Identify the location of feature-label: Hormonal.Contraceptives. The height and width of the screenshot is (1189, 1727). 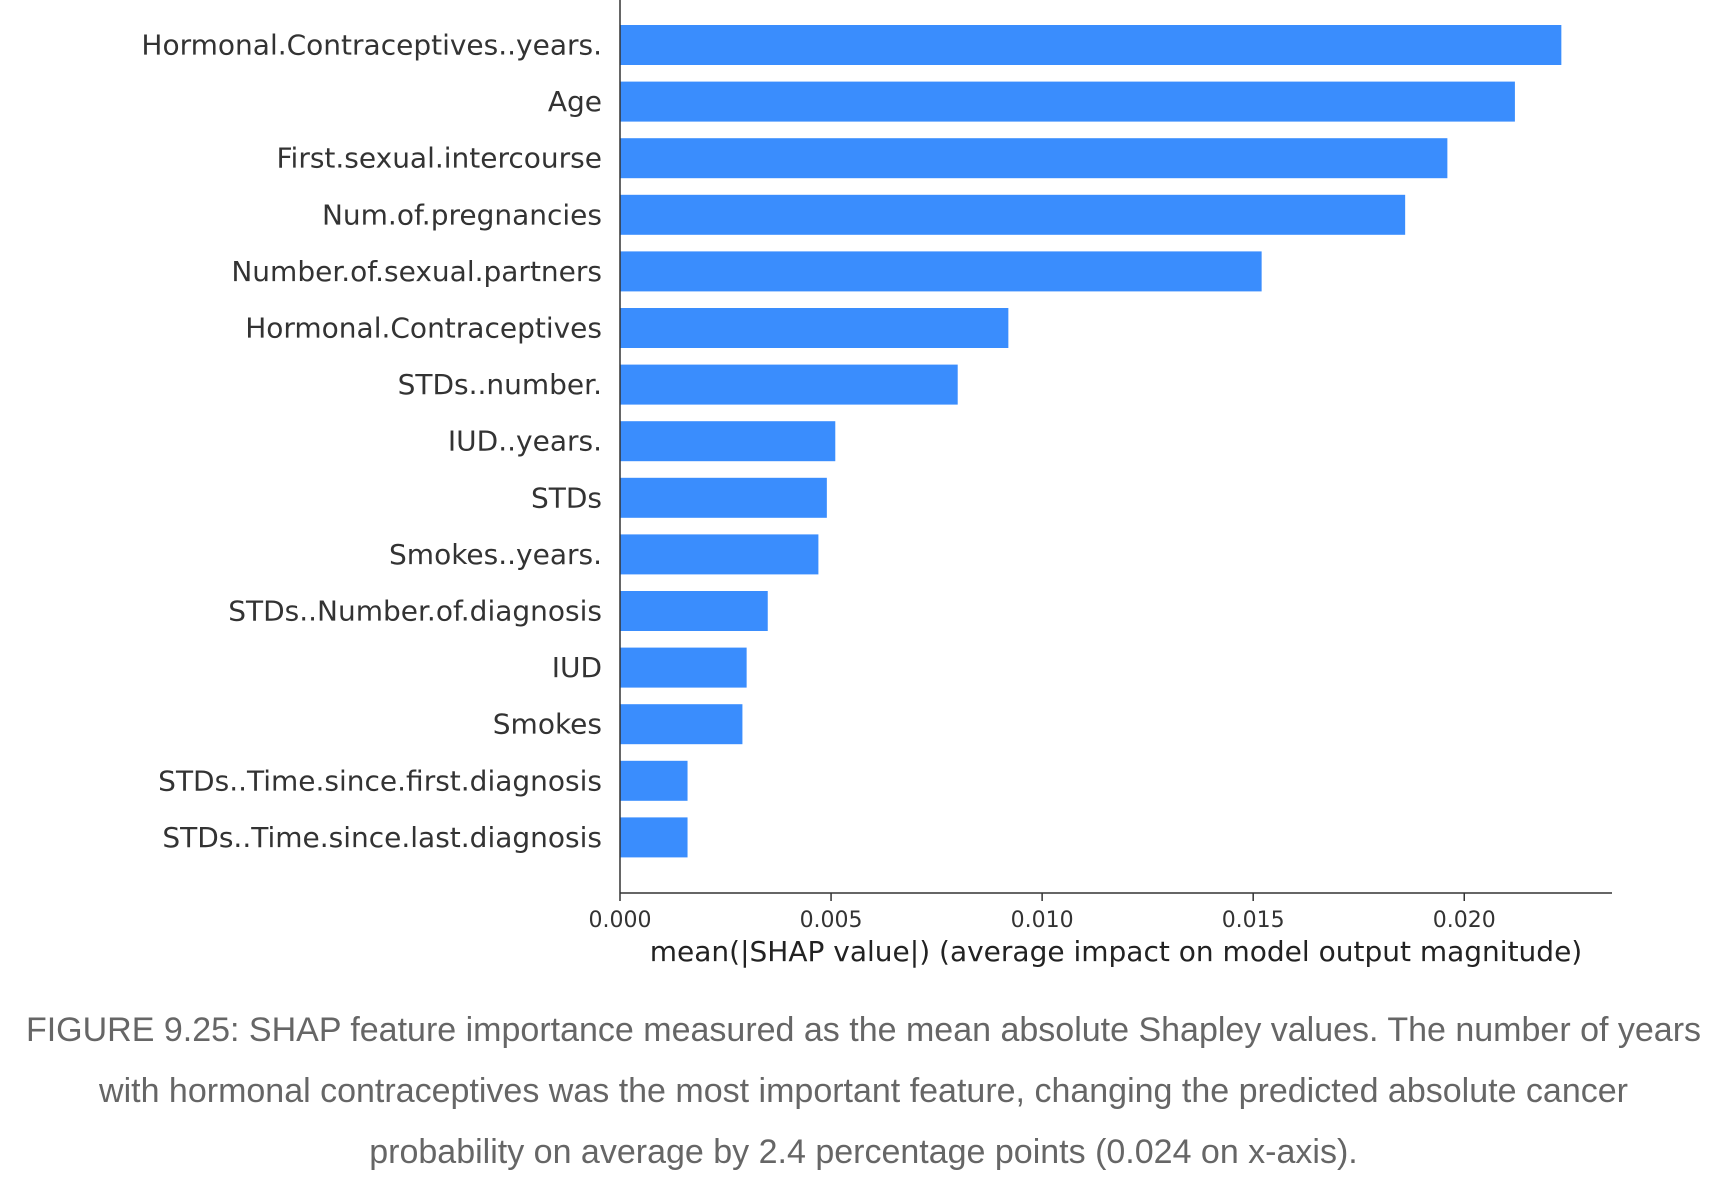
(423, 328).